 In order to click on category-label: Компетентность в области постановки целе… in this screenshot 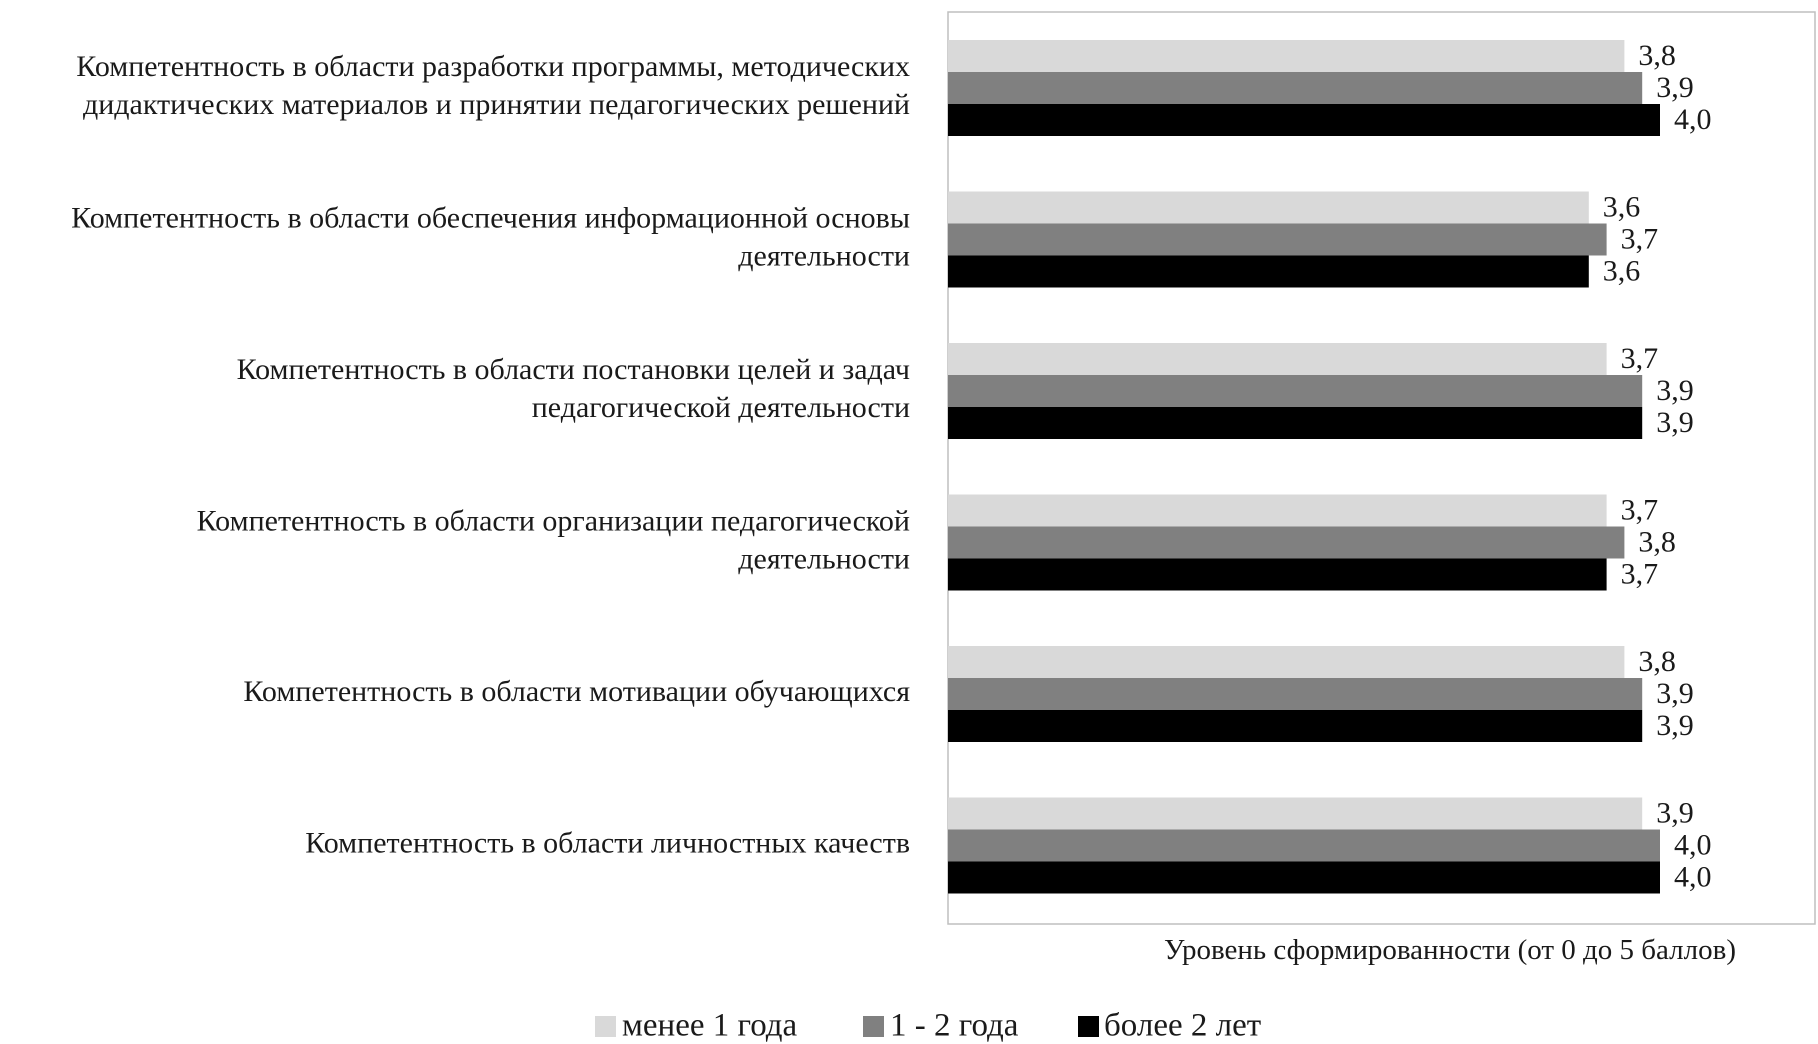, I will do `click(573, 369)`.